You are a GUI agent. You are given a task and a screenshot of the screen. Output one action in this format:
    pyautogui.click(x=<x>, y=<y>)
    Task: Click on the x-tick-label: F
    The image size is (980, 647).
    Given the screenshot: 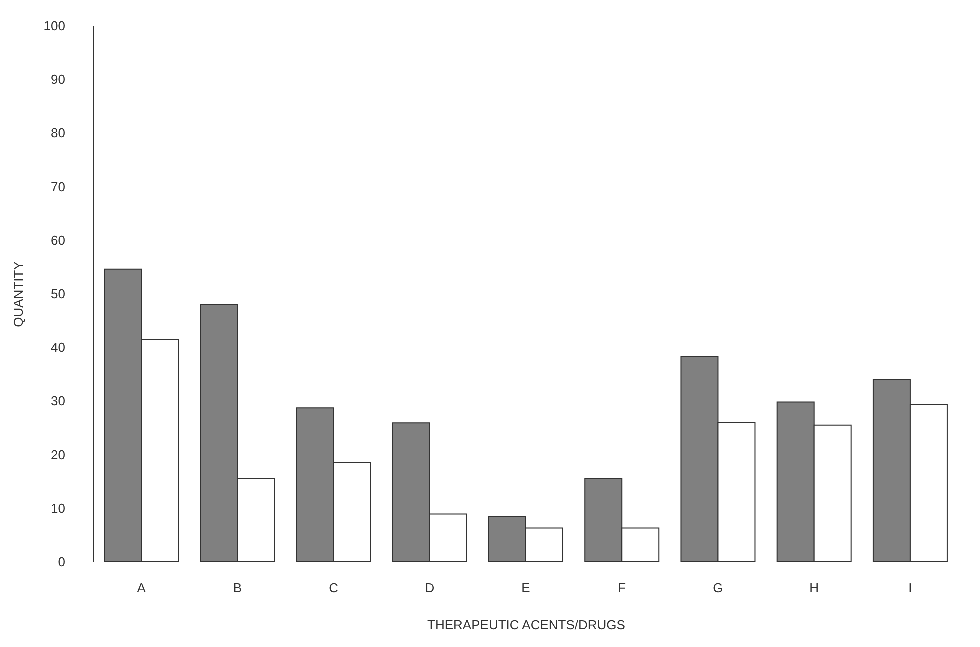 What is the action you would take?
    pyautogui.click(x=622, y=588)
    